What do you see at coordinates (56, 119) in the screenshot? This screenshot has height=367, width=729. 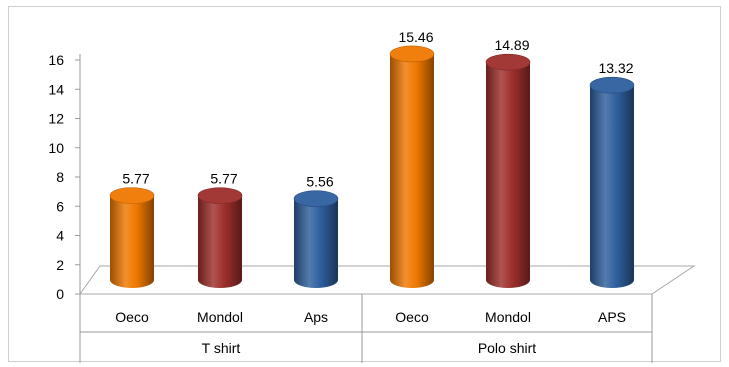 I see `y-tick-label: 12` at bounding box center [56, 119].